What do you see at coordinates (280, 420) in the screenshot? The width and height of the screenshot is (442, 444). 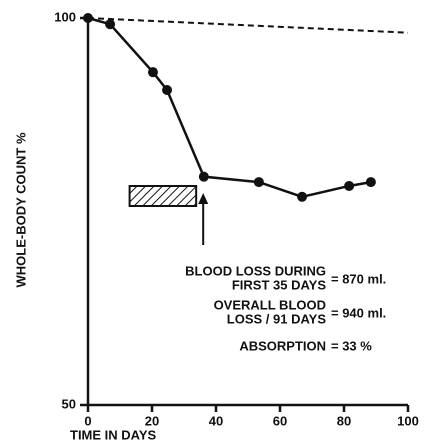 I see `x-tick-label: 60` at bounding box center [280, 420].